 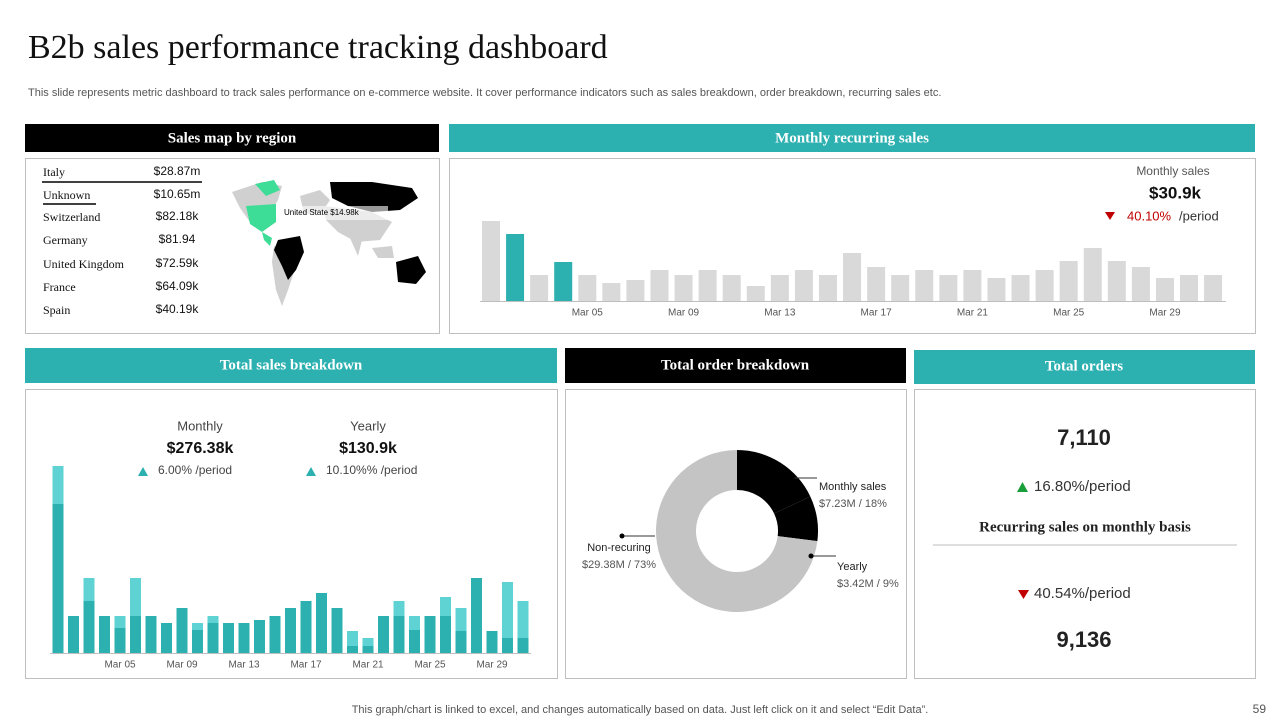 What do you see at coordinates (853, 504) in the screenshot?
I see `slice-label: $7.23M / 18%` at bounding box center [853, 504].